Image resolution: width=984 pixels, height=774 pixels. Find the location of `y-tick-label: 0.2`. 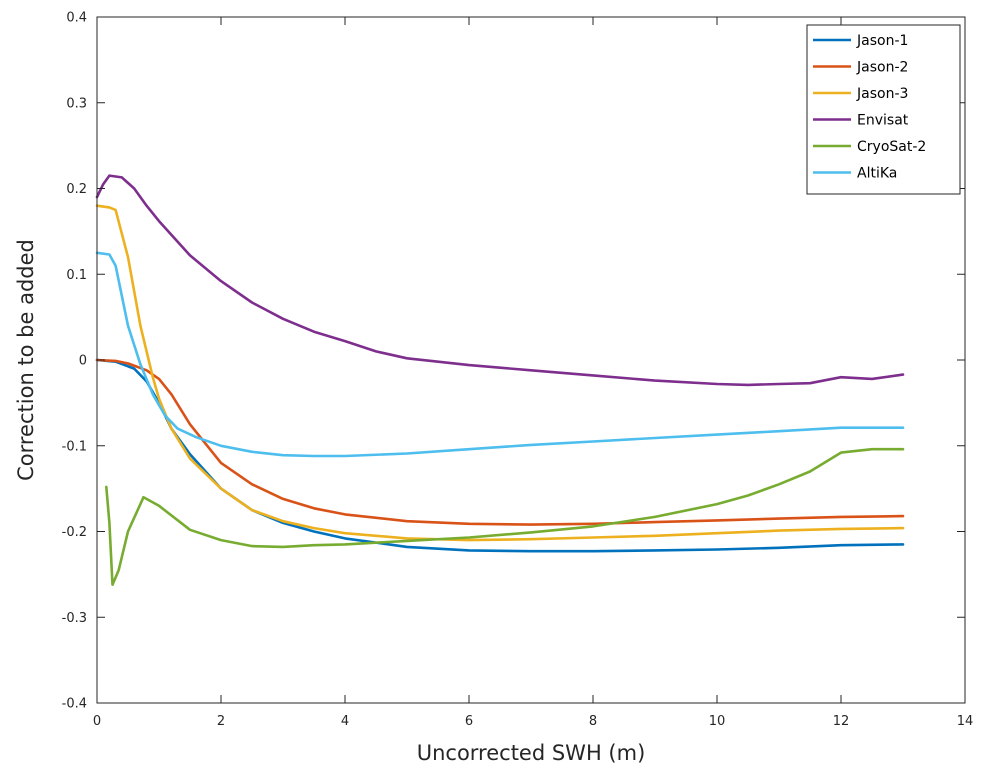

y-tick-label: 0.2 is located at coordinates (76, 189).